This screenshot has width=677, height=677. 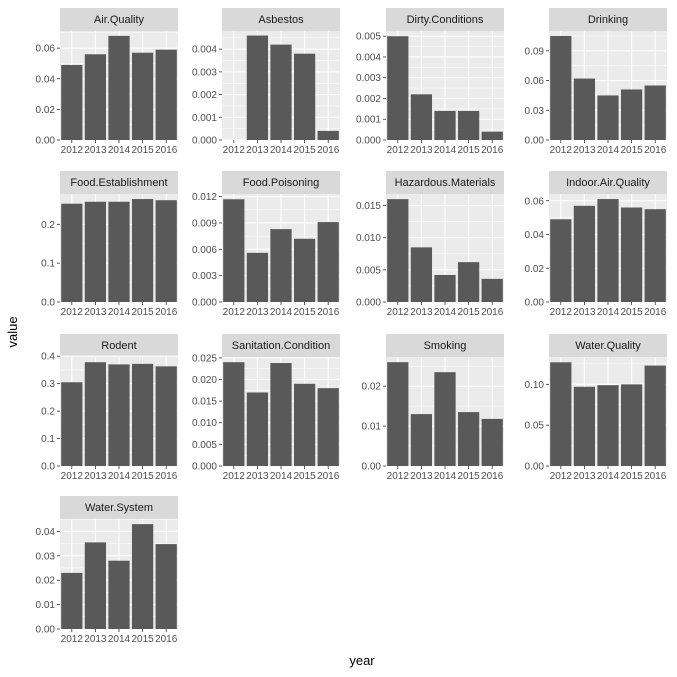 I want to click on y-tick-label: 0.025, so click(x=204, y=358).